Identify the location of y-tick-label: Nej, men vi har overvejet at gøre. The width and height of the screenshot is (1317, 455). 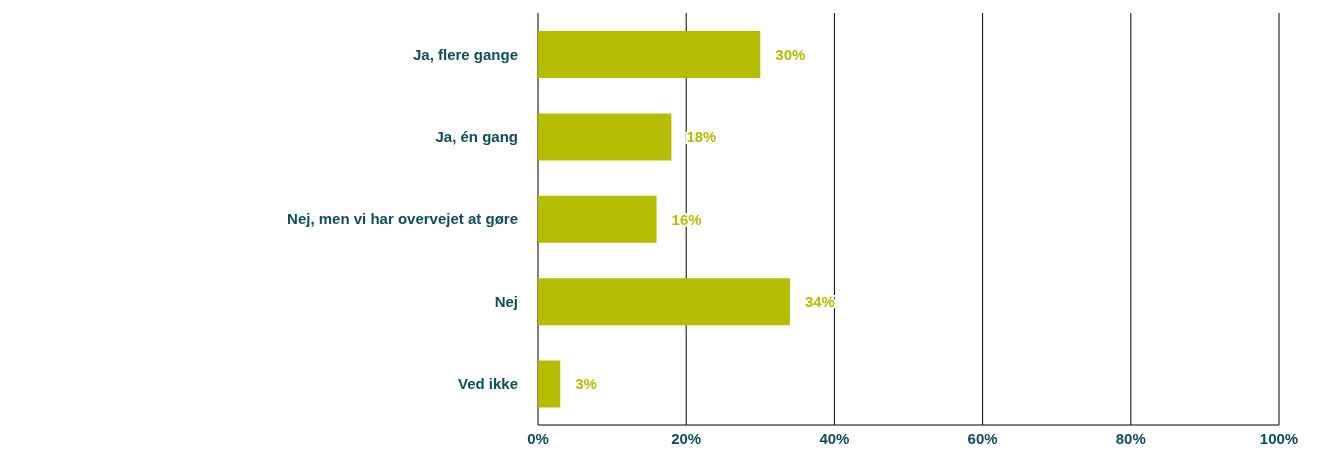
(402, 219).